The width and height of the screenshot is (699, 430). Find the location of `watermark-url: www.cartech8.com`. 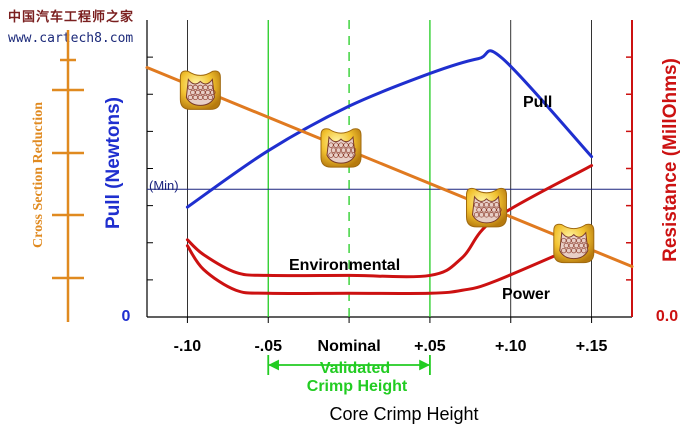

watermark-url: www.cartech8.com is located at coordinates (71, 38).